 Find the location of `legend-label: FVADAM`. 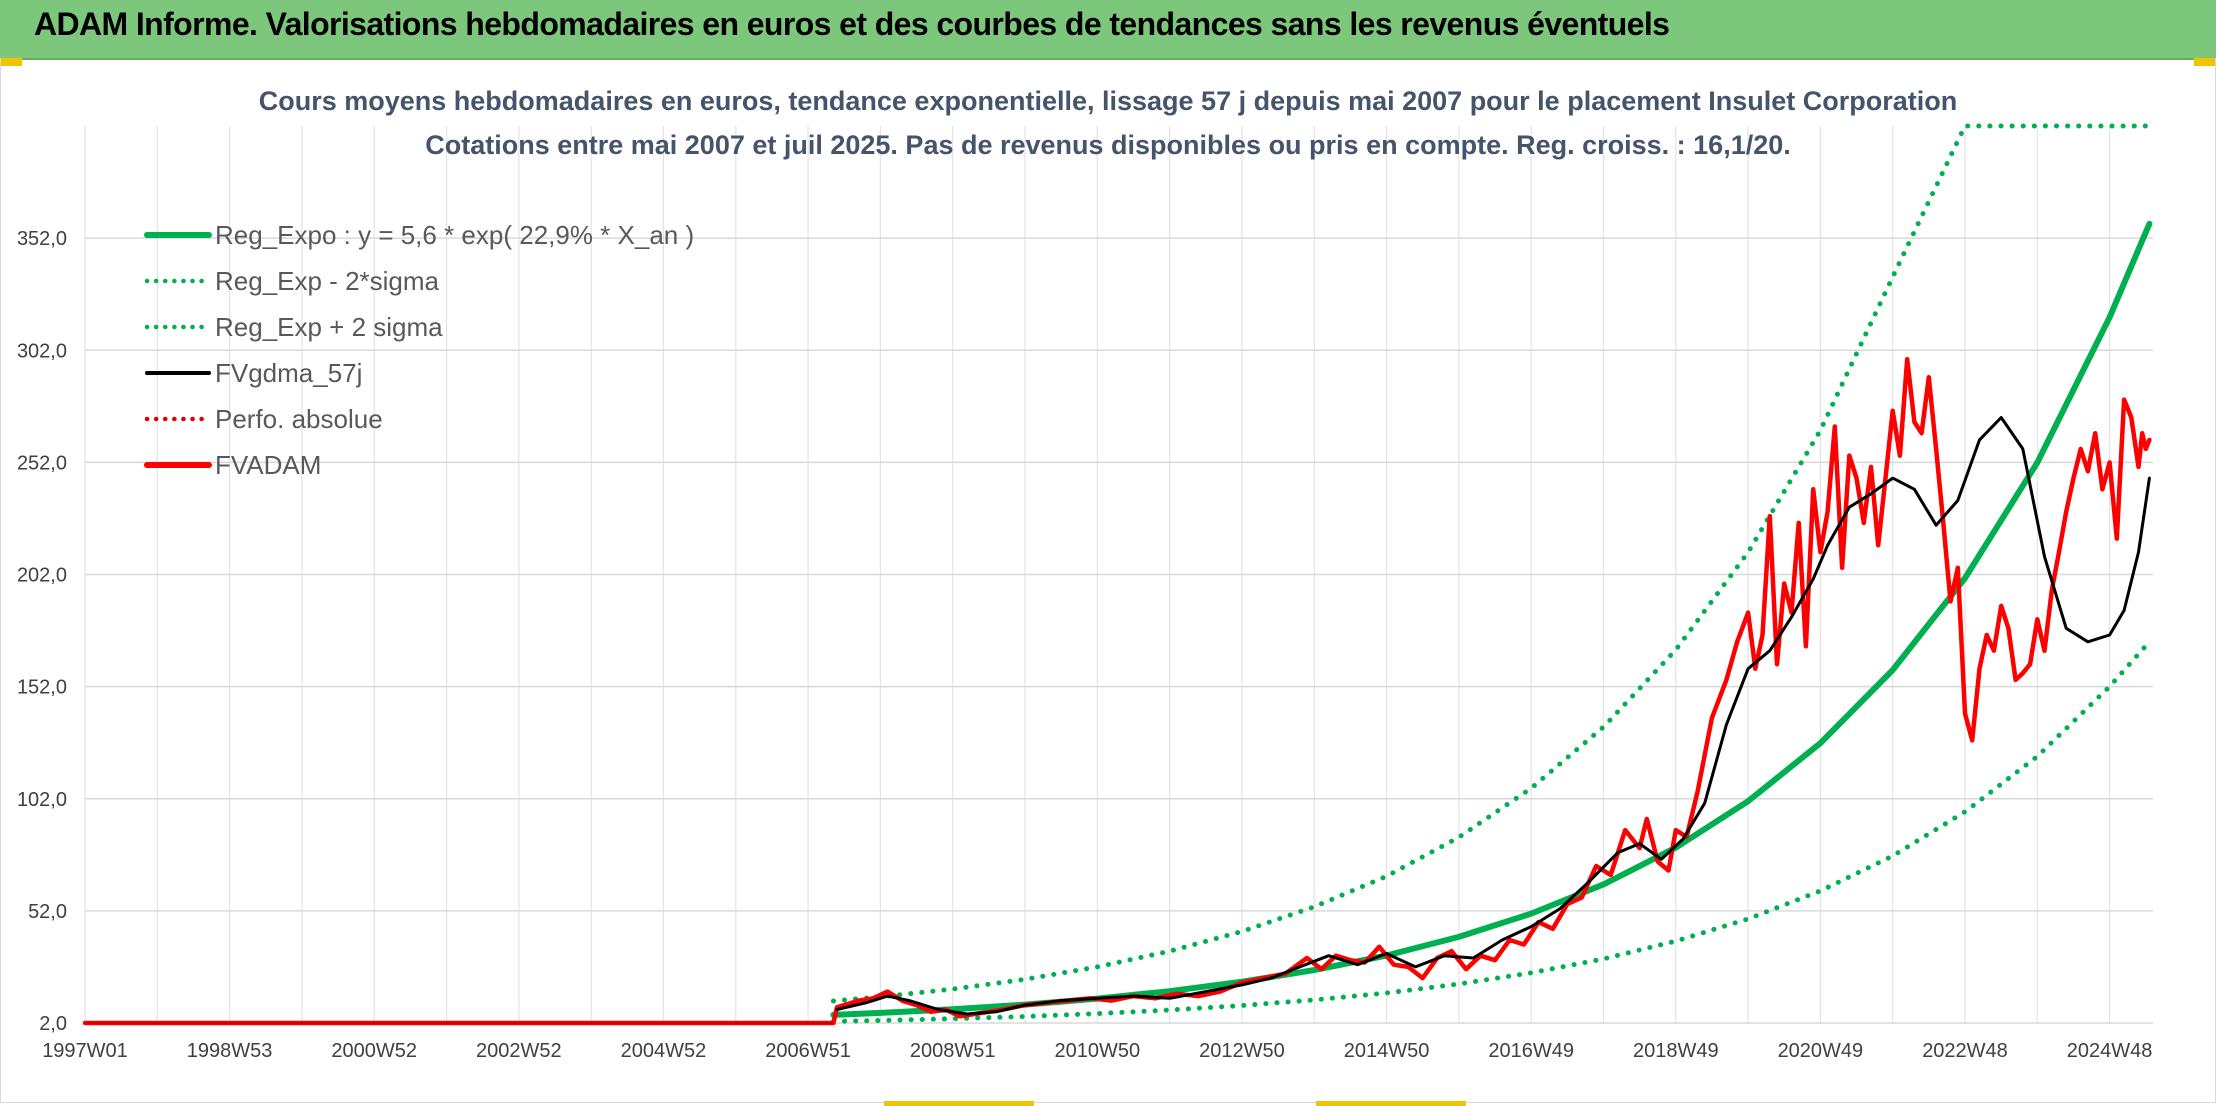

legend-label: FVADAM is located at coordinates (268, 465).